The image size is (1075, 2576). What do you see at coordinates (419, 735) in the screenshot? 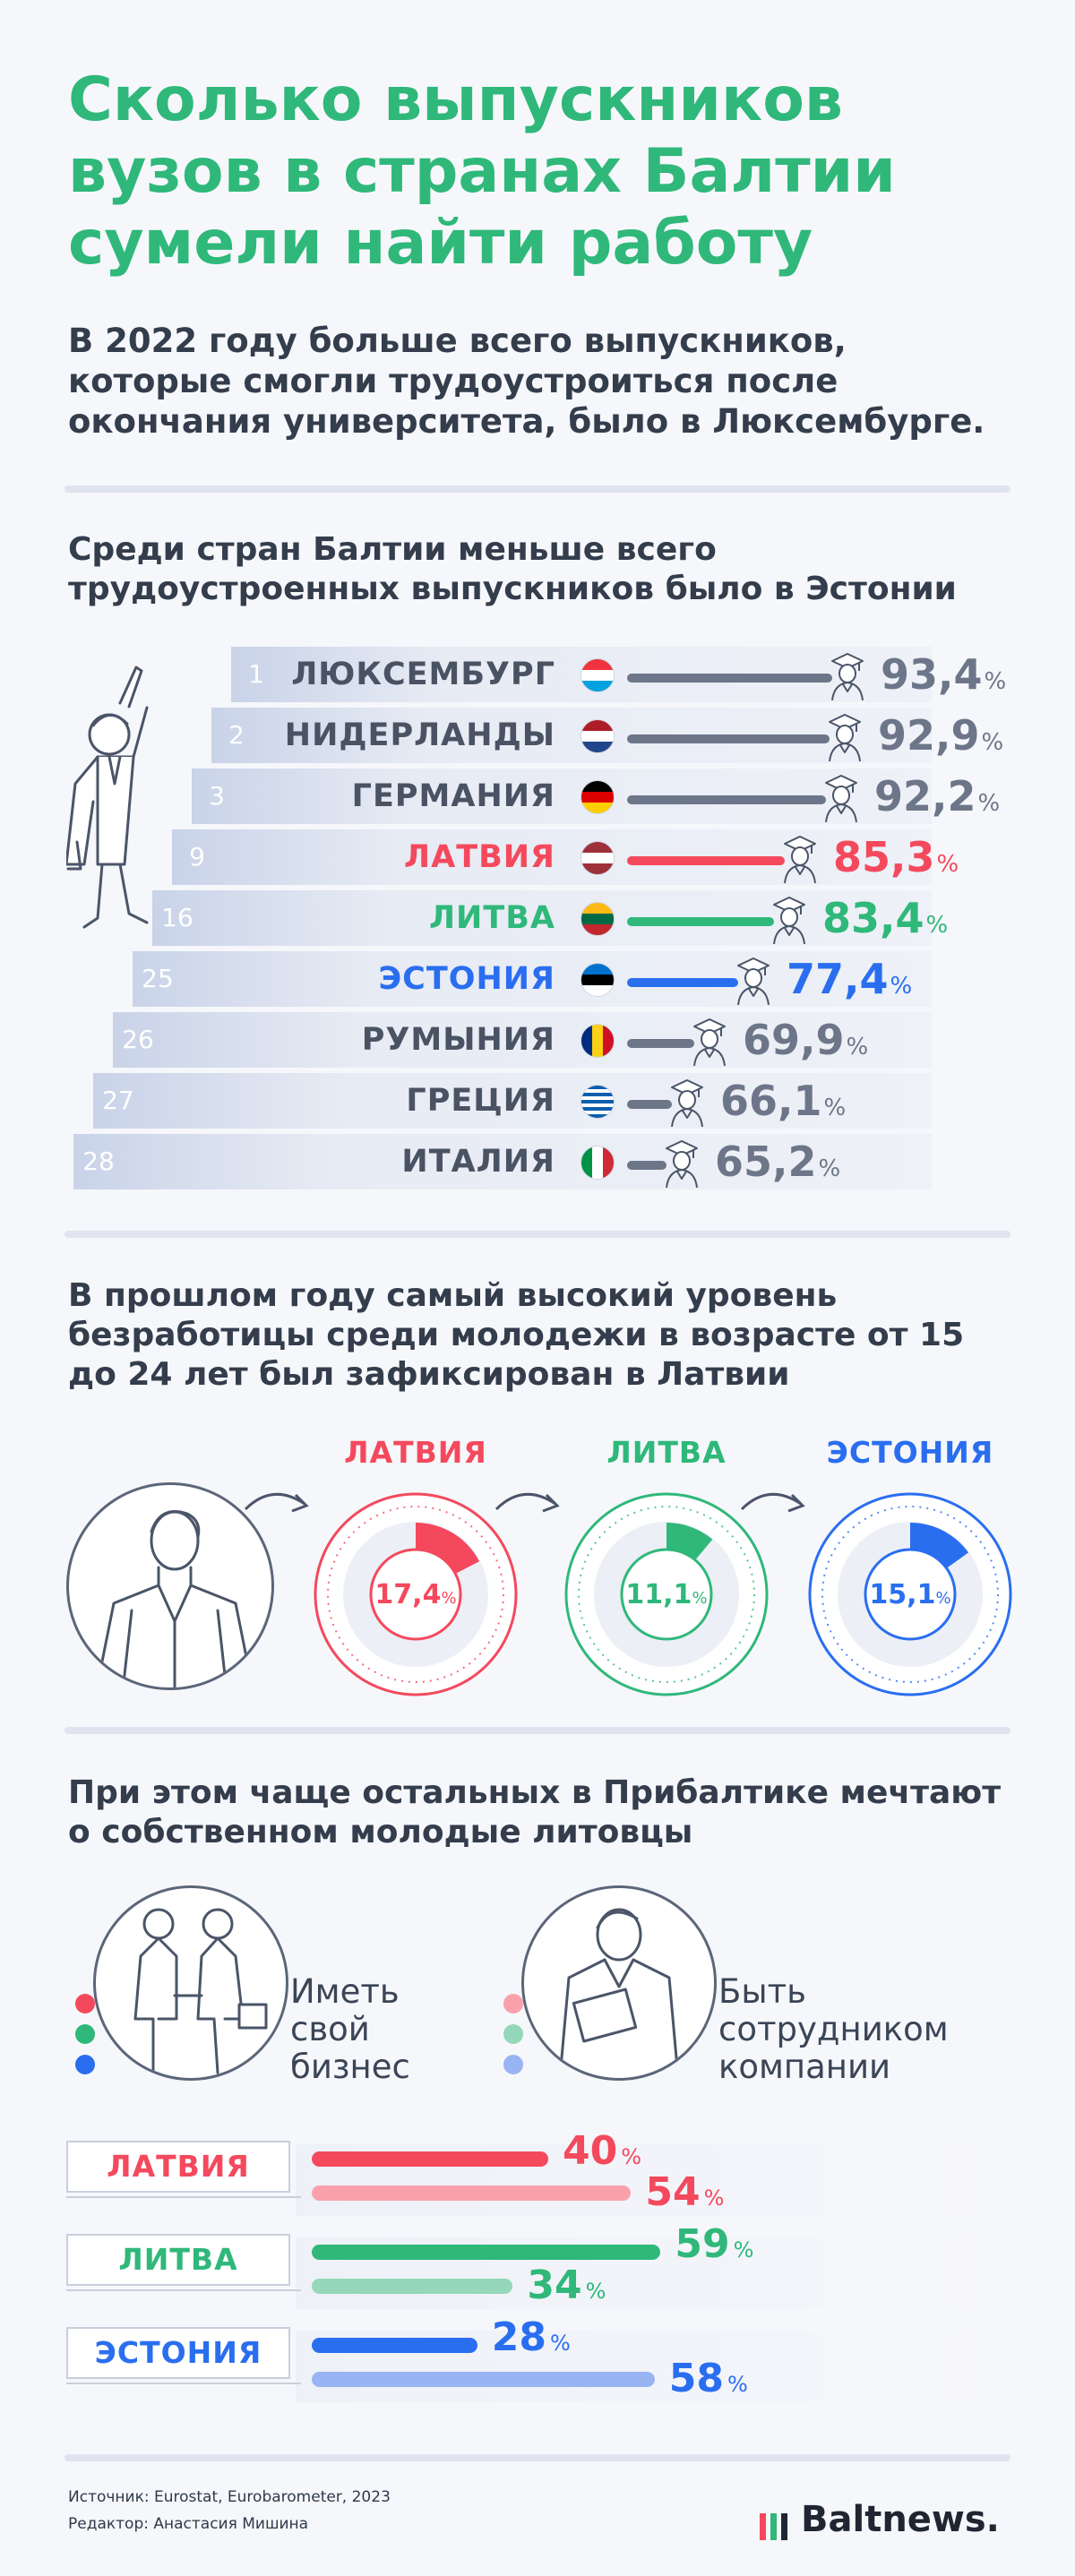
I see `country-name: НИДЕРЛАНДЫ` at bounding box center [419, 735].